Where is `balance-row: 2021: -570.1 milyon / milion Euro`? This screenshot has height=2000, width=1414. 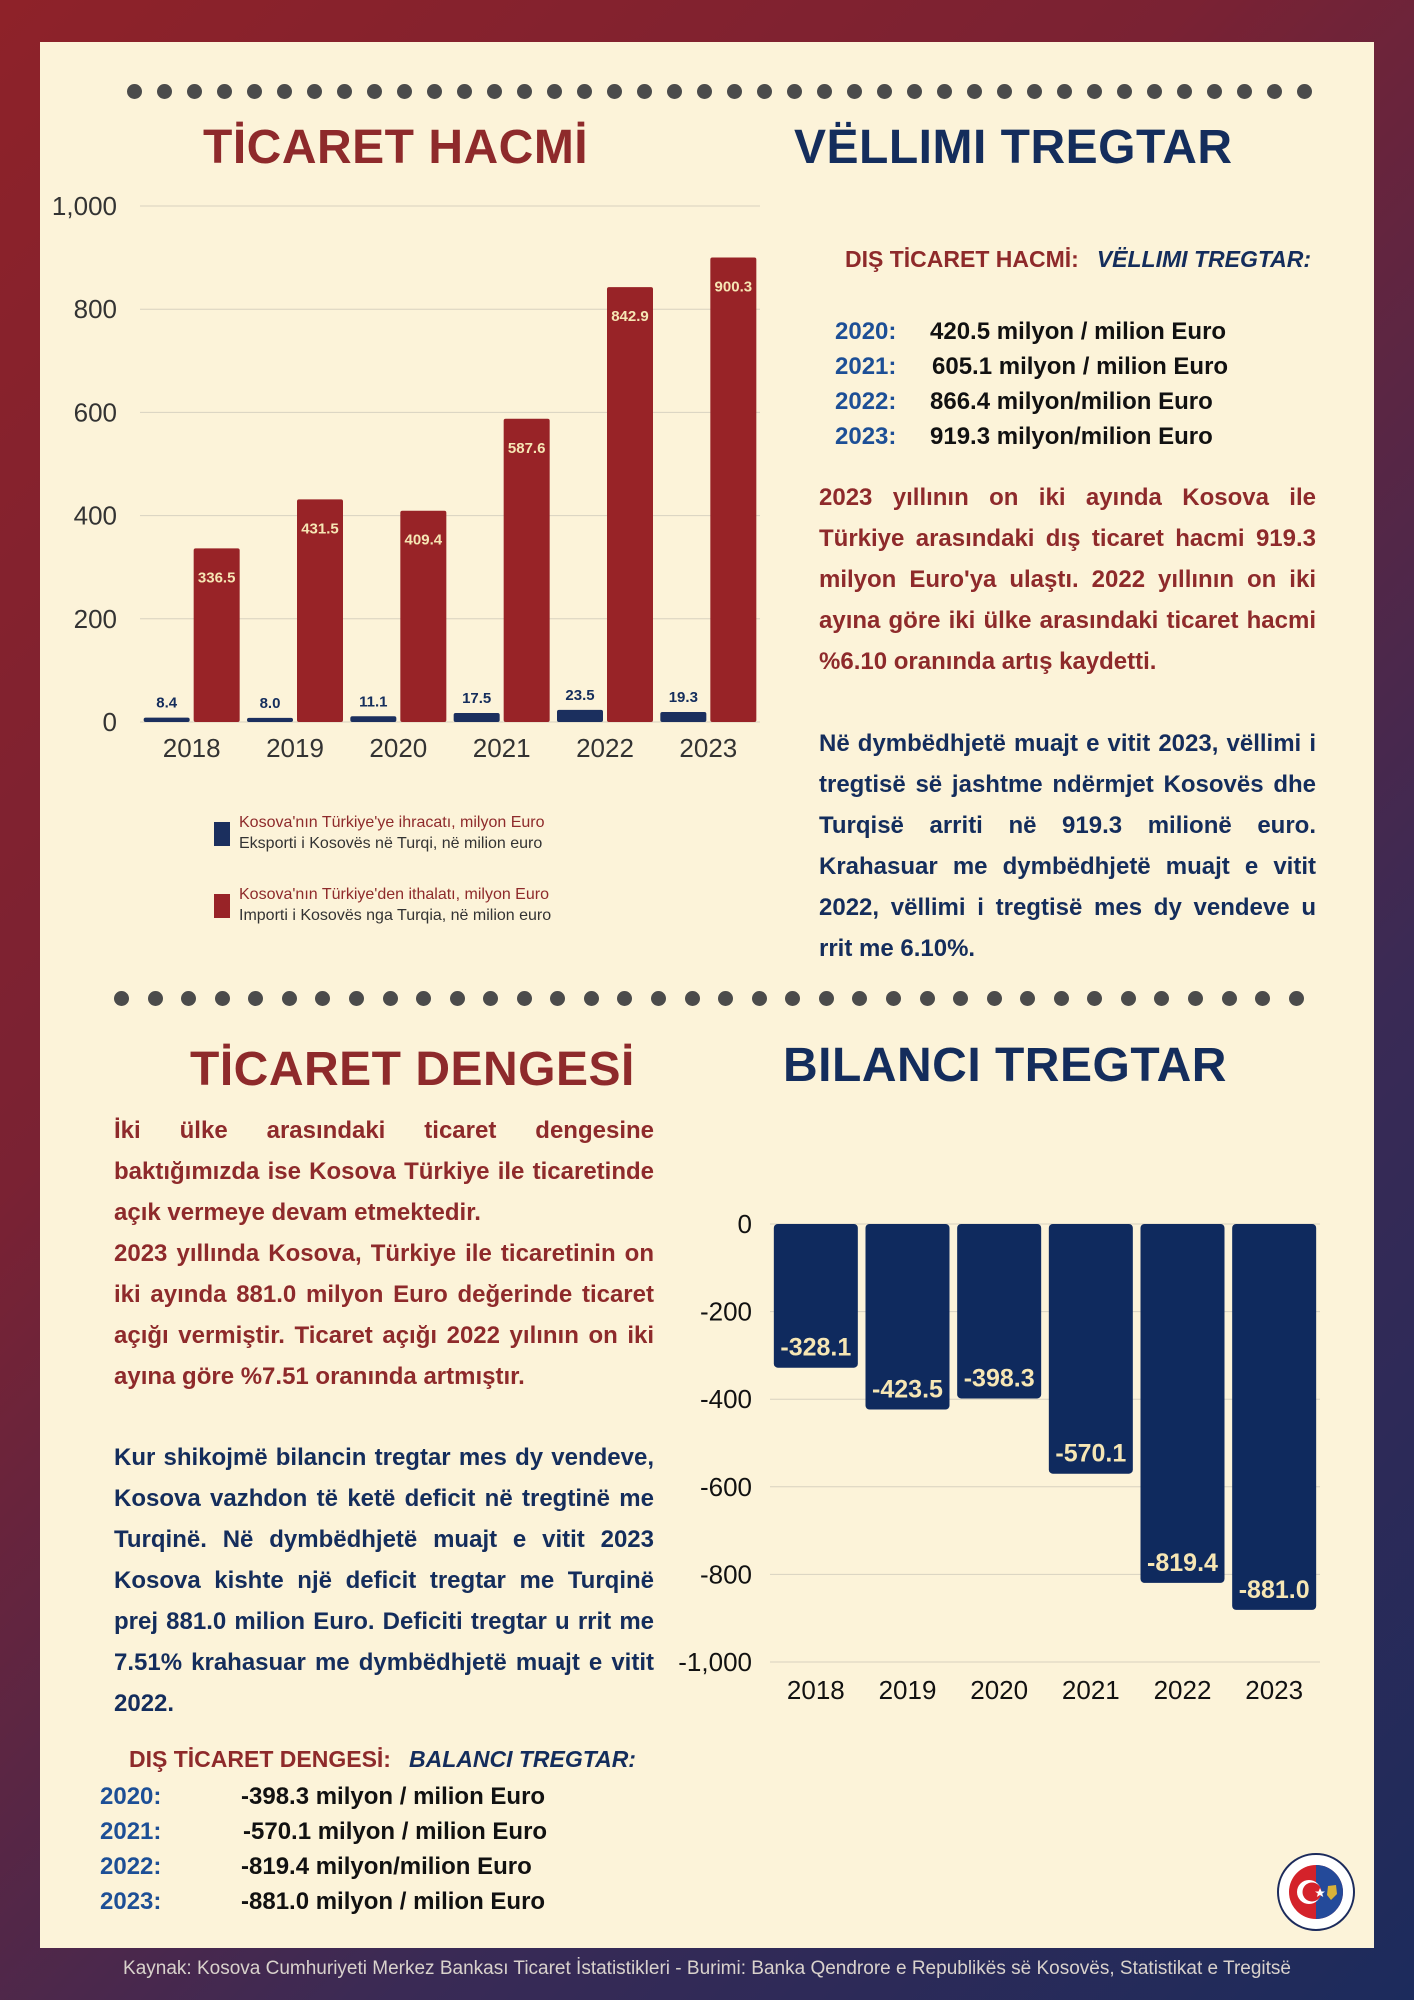
balance-row: 2021: -570.1 milyon / milion Euro is located at coordinates (323, 1831).